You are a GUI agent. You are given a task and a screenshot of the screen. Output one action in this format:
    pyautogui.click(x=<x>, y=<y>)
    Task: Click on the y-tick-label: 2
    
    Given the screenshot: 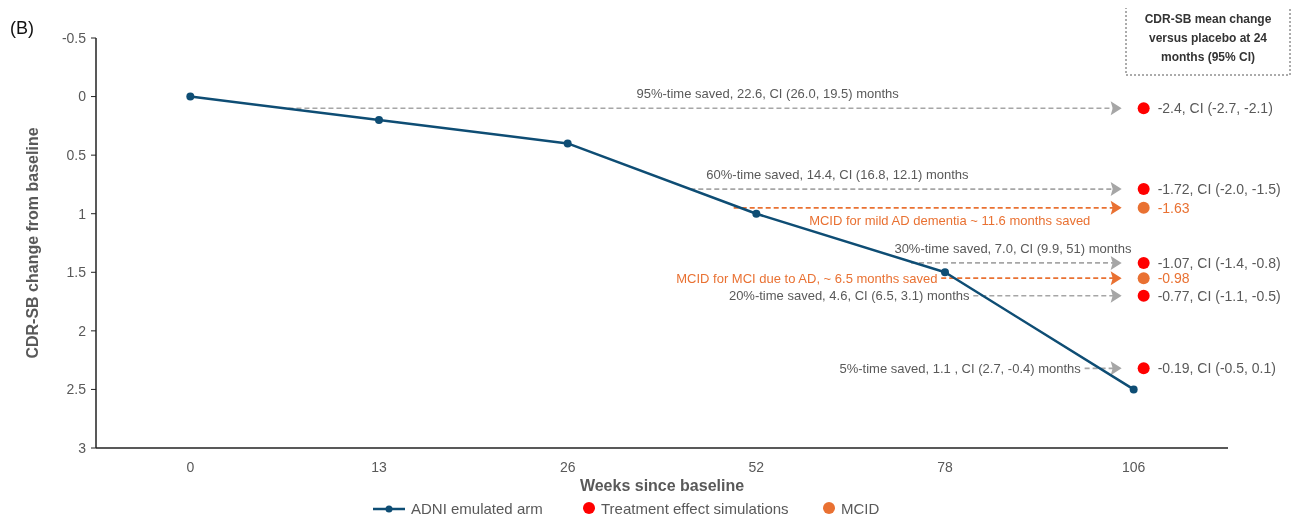 What is the action you would take?
    pyautogui.click(x=82, y=330)
    